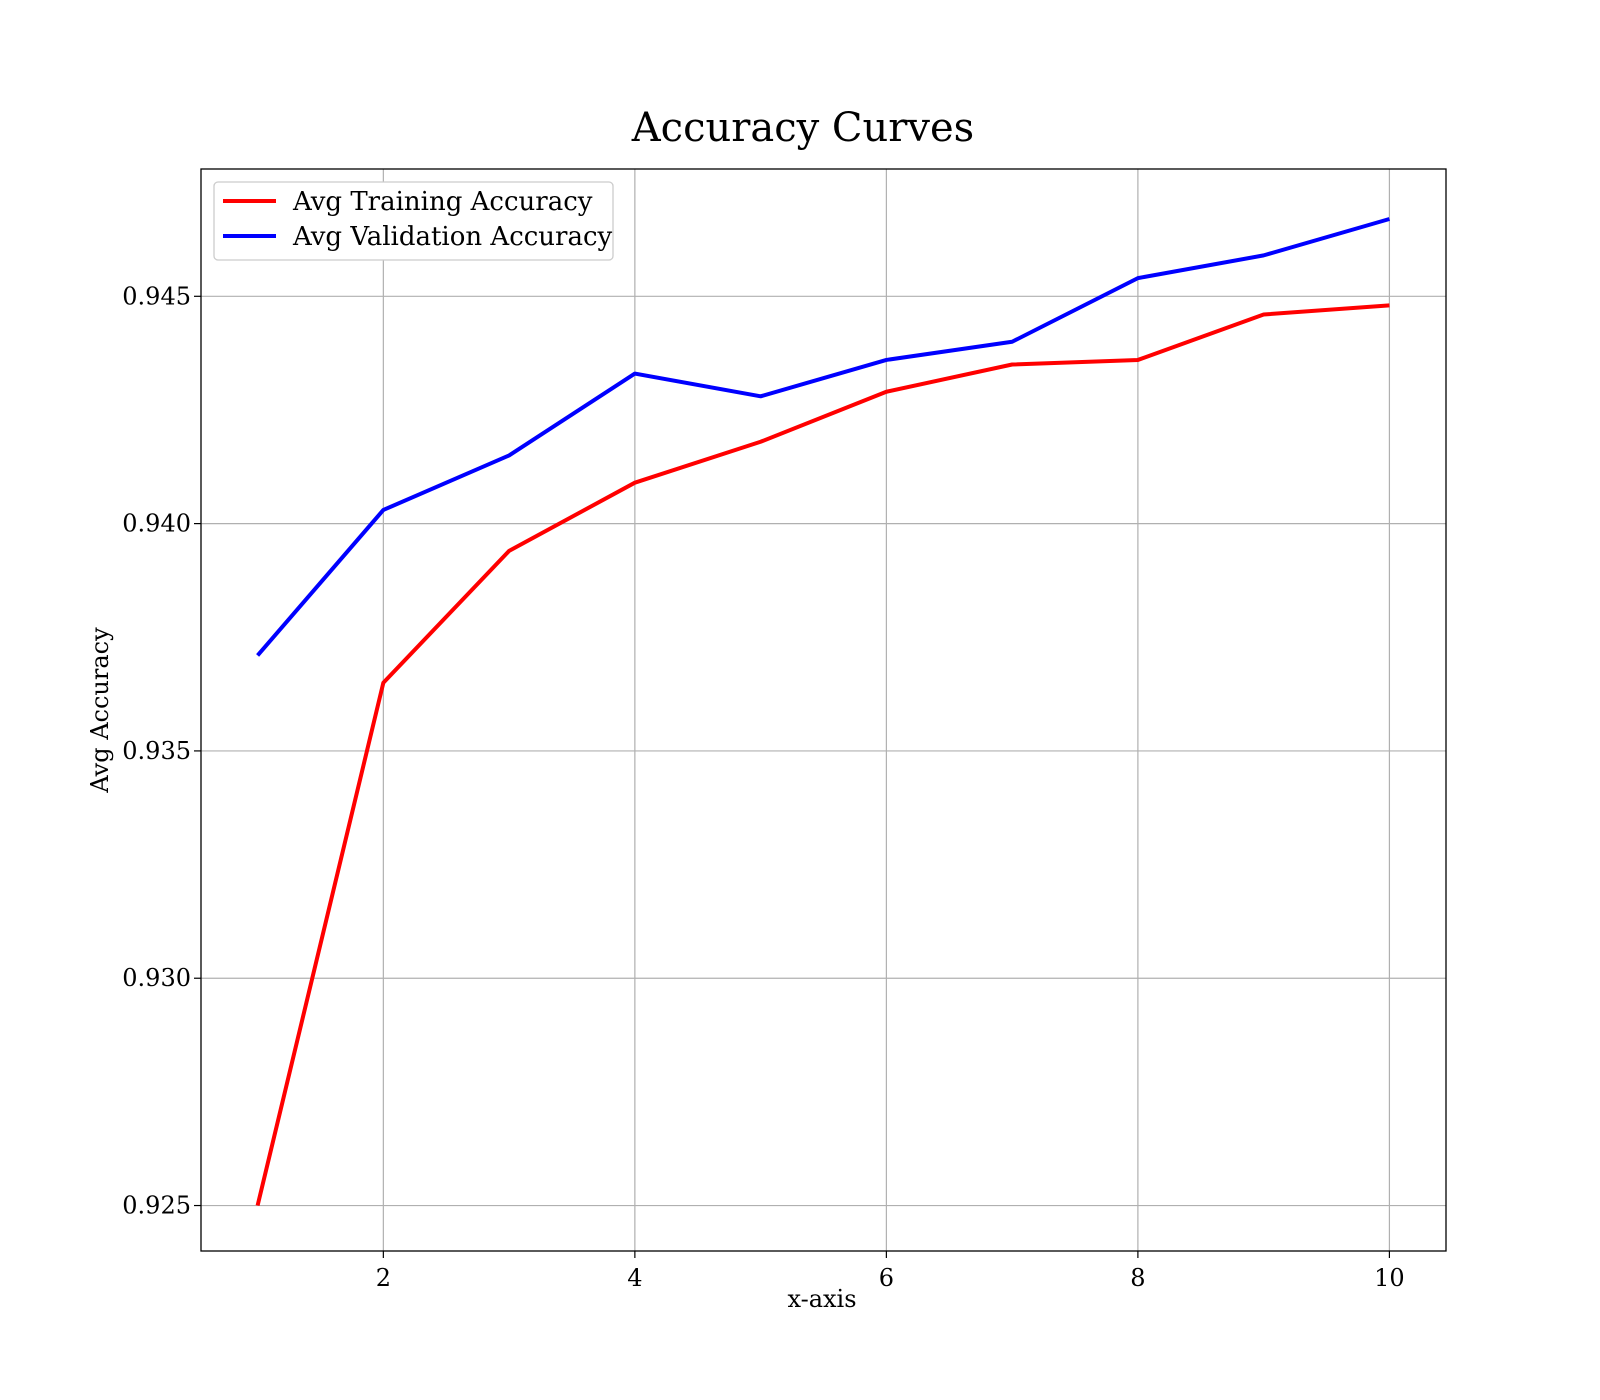  Describe the element at coordinates (156, 524) in the screenshot. I see `y-tick-label: 0.940` at that location.